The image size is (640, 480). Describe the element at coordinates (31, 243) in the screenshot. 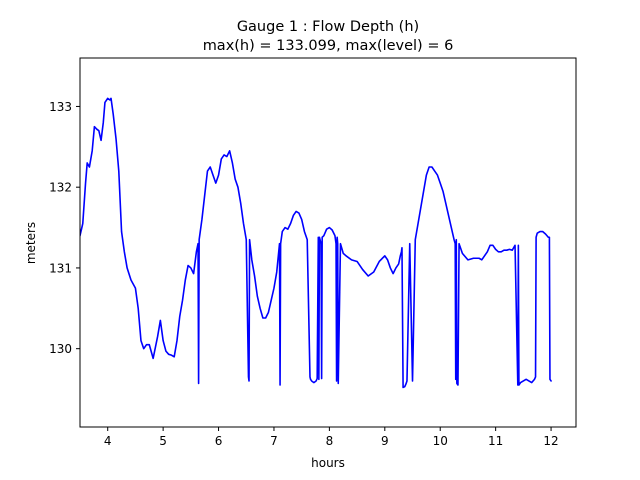

I see `y-axis-label: meters` at that location.